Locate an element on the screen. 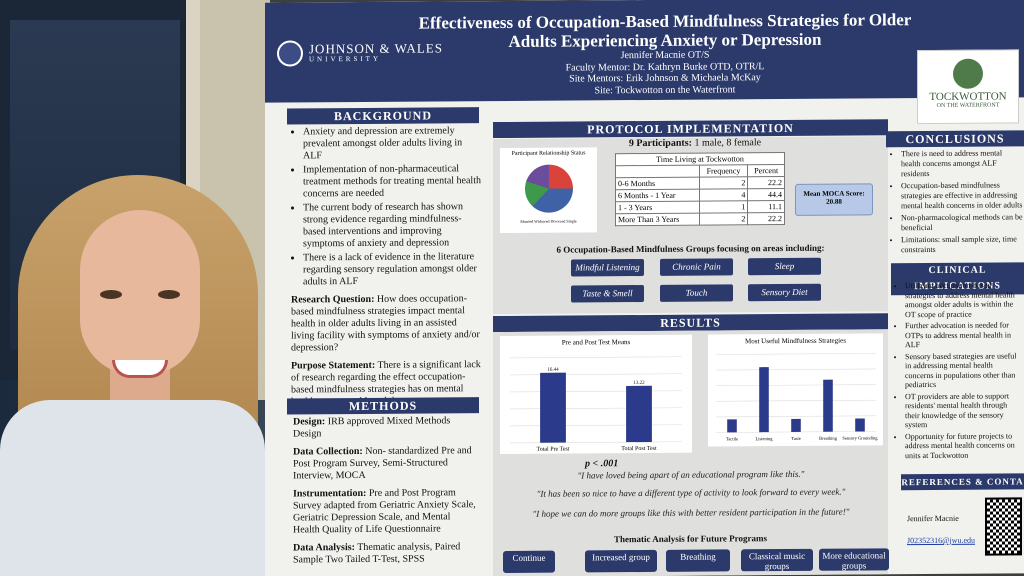  x-tick-label: Total Pre Test is located at coordinates (552, 450).